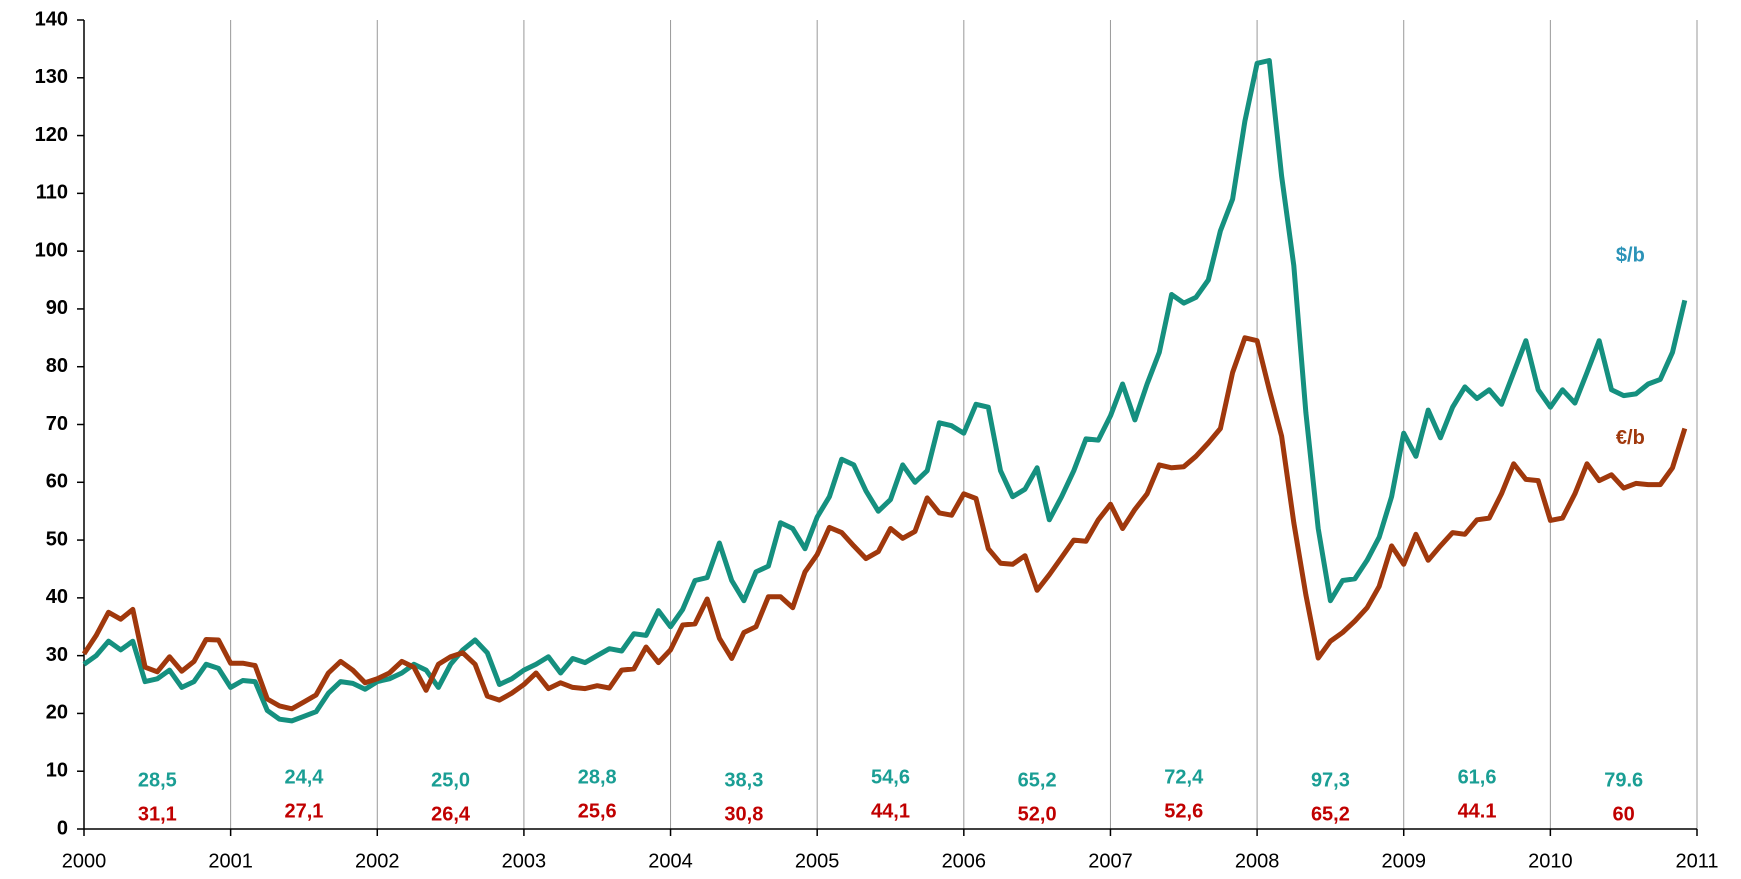 The height and width of the screenshot is (879, 1741). I want to click on x-tick-label: 2010, so click(1550, 861).